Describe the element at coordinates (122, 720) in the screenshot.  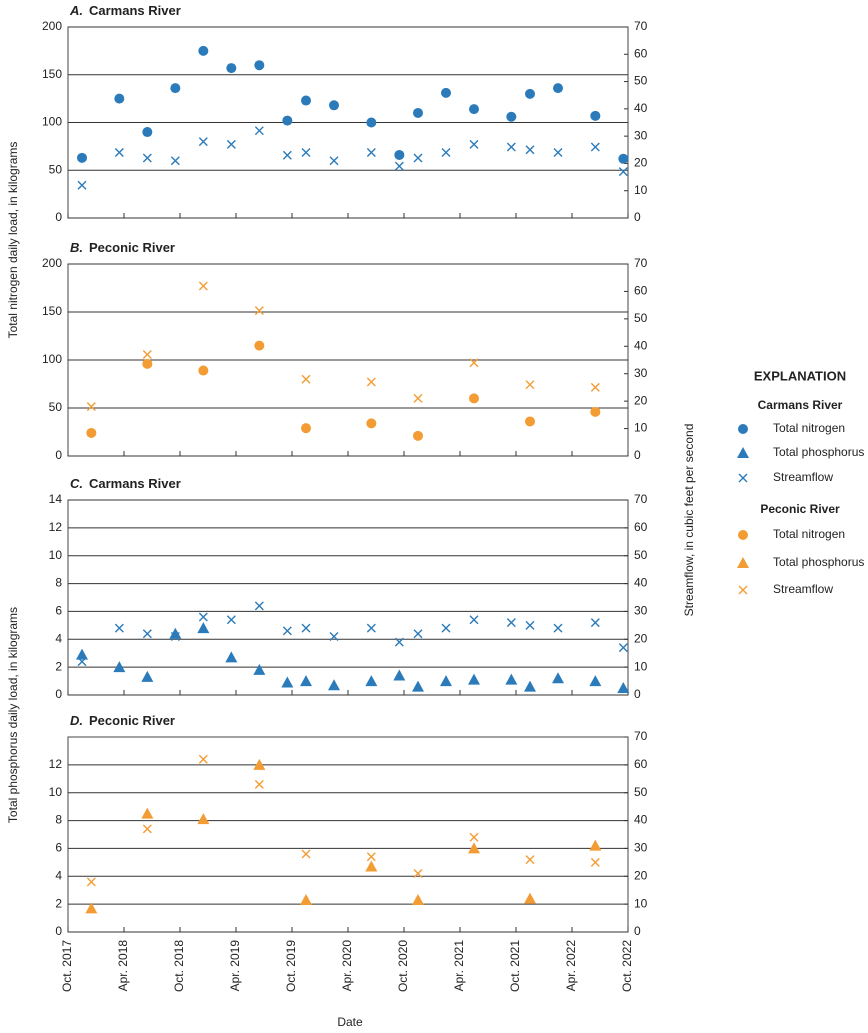
I see `panel-title: D. Peconic River` at that location.